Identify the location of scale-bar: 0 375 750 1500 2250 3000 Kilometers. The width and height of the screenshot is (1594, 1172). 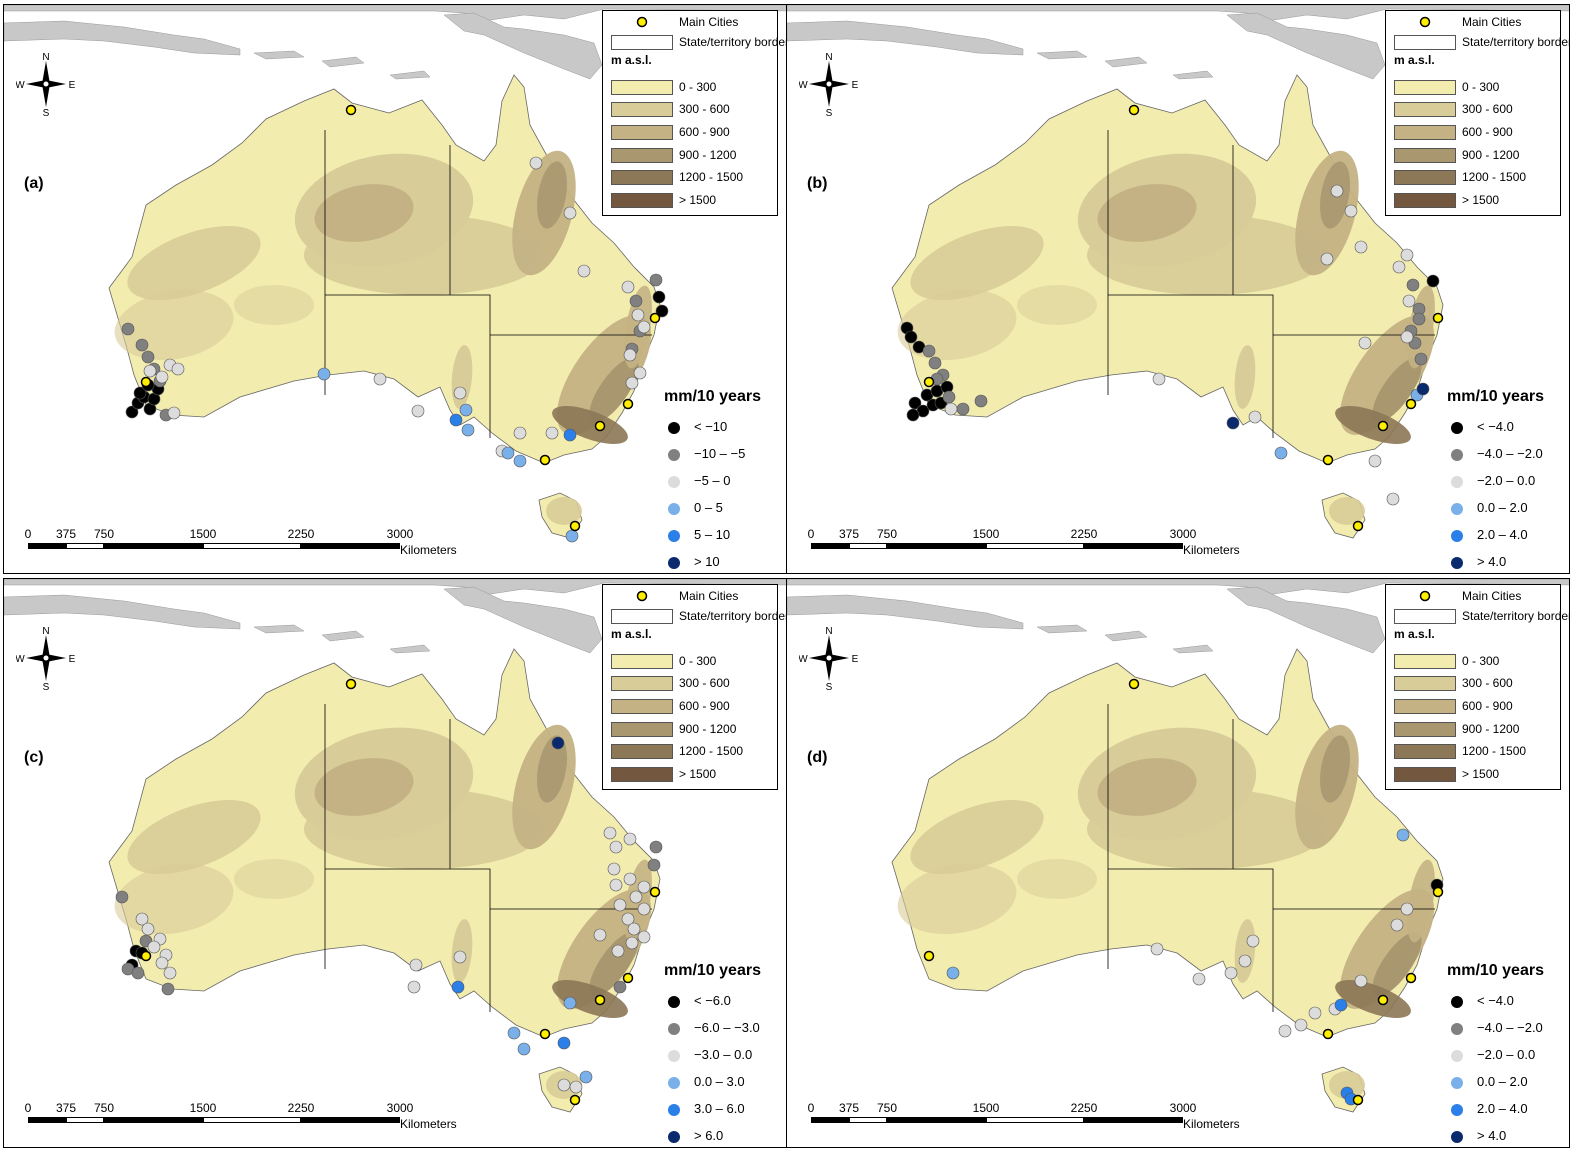
(249, 545).